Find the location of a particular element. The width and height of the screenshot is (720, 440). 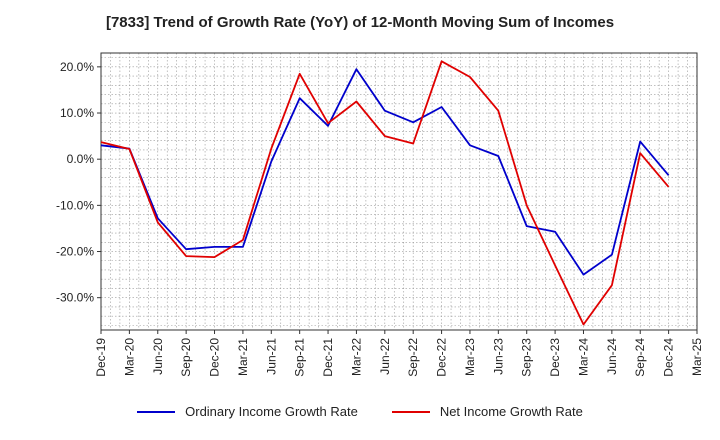

legend-label-ordinary-income: Ordinary Income Growth Rate is located at coordinates (271, 411).